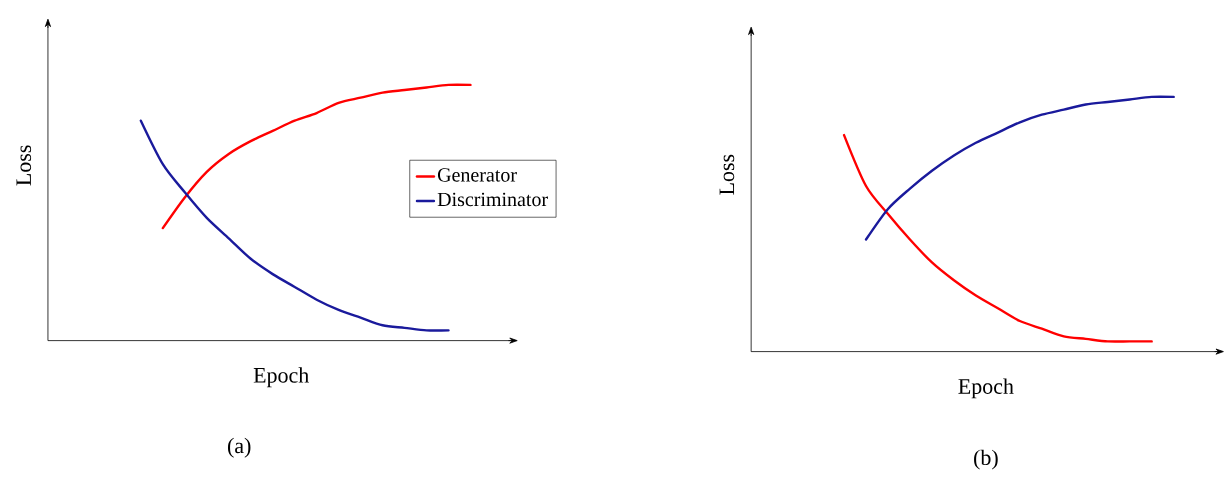 The width and height of the screenshot is (1225, 477). Describe the element at coordinates (986, 459) in the screenshot. I see `text: (b)` at that location.